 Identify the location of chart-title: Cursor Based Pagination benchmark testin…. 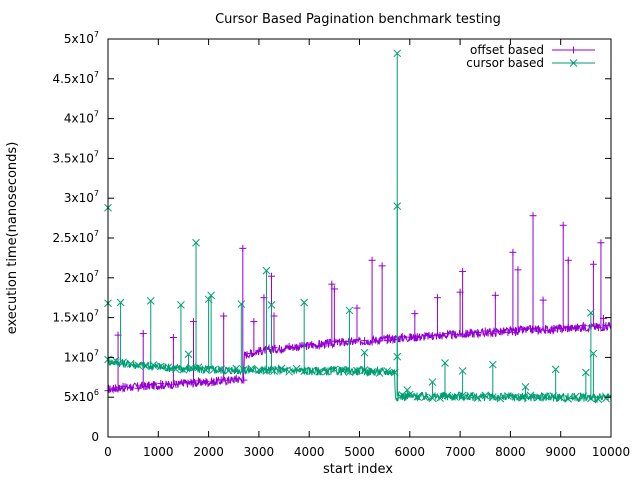
(358, 19).